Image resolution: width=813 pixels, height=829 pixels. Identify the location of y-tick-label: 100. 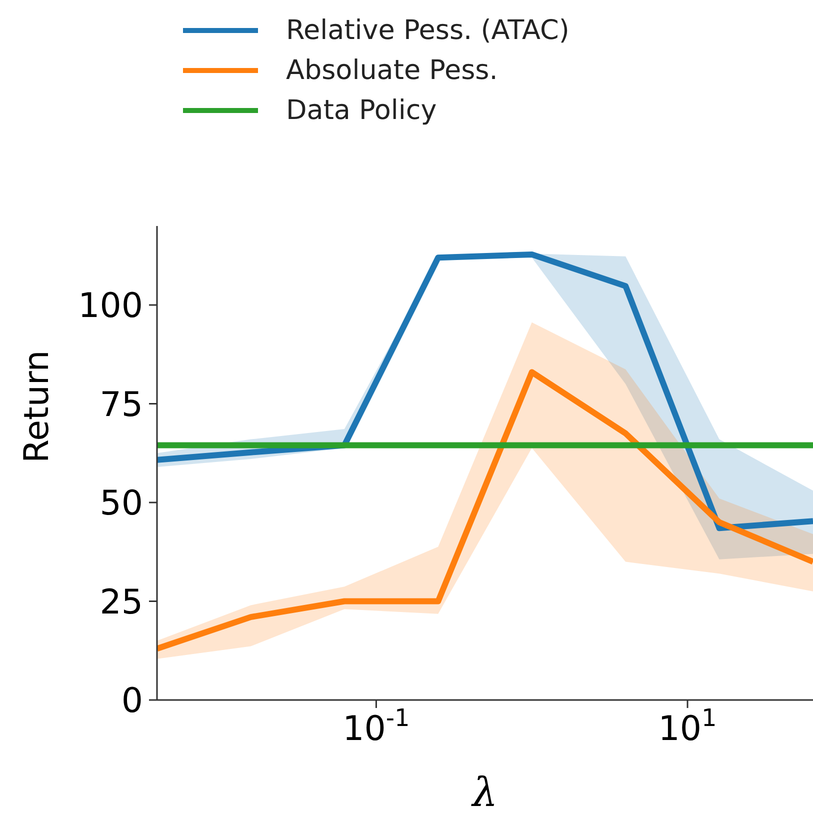
(110, 306).